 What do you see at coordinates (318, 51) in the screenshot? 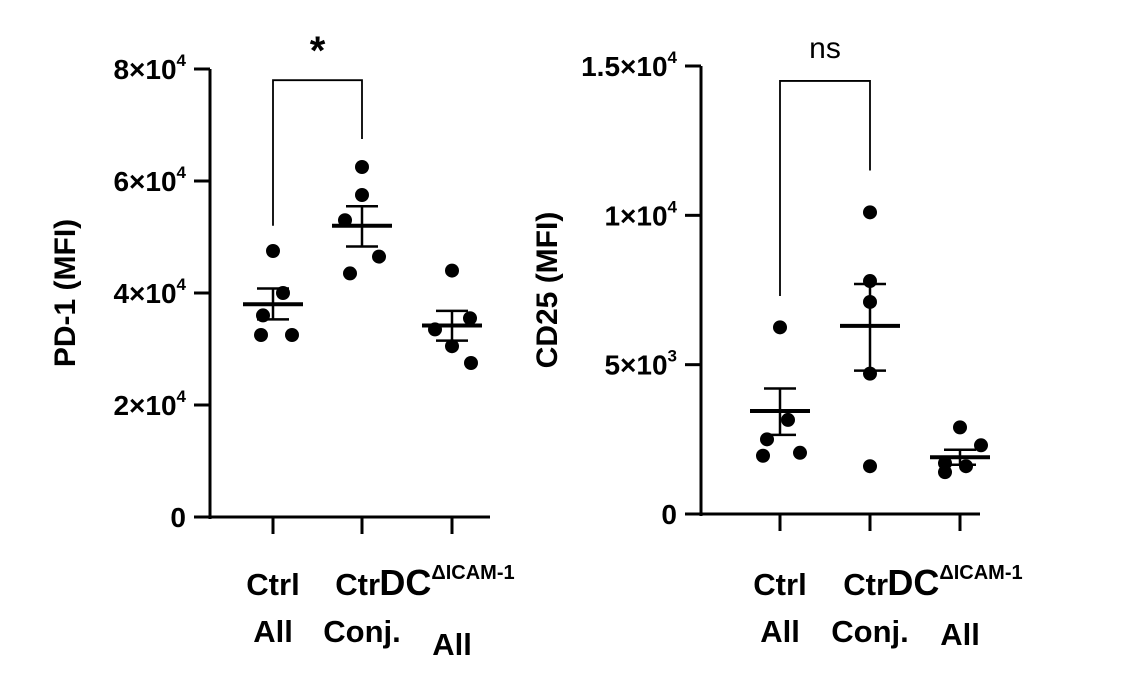
I see `significance-label: *` at bounding box center [318, 51].